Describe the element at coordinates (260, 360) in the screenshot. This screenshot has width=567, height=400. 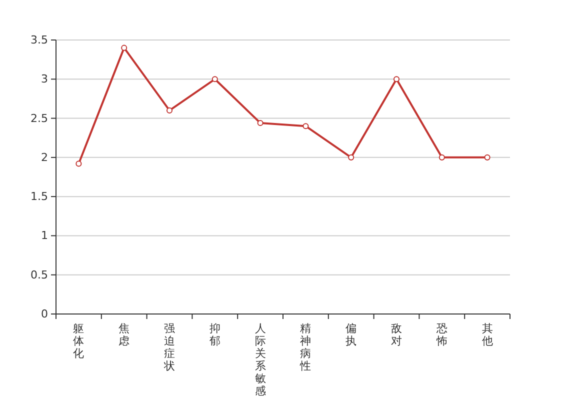
I see `x-tick-label: 人际关系敏感` at that location.